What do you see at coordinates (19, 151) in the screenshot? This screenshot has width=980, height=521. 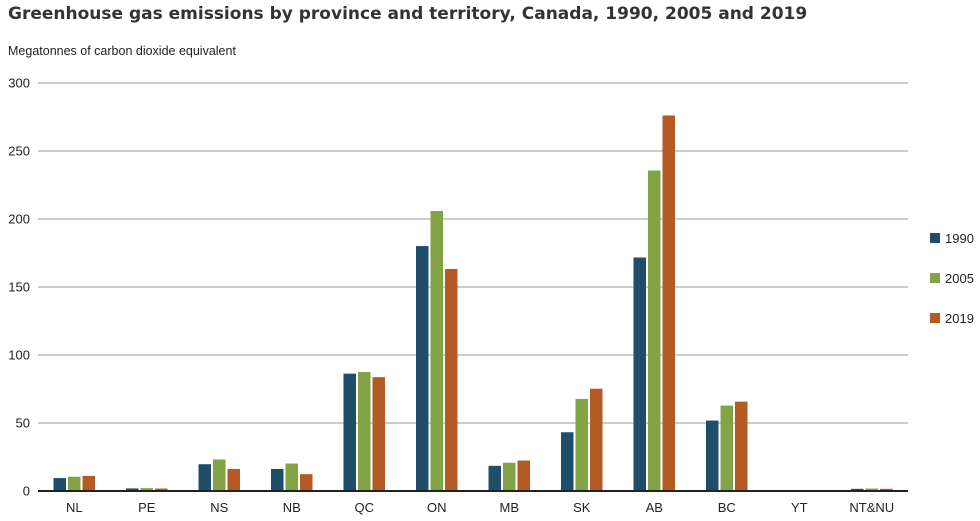 I see `y-tick-label: 250` at bounding box center [19, 151].